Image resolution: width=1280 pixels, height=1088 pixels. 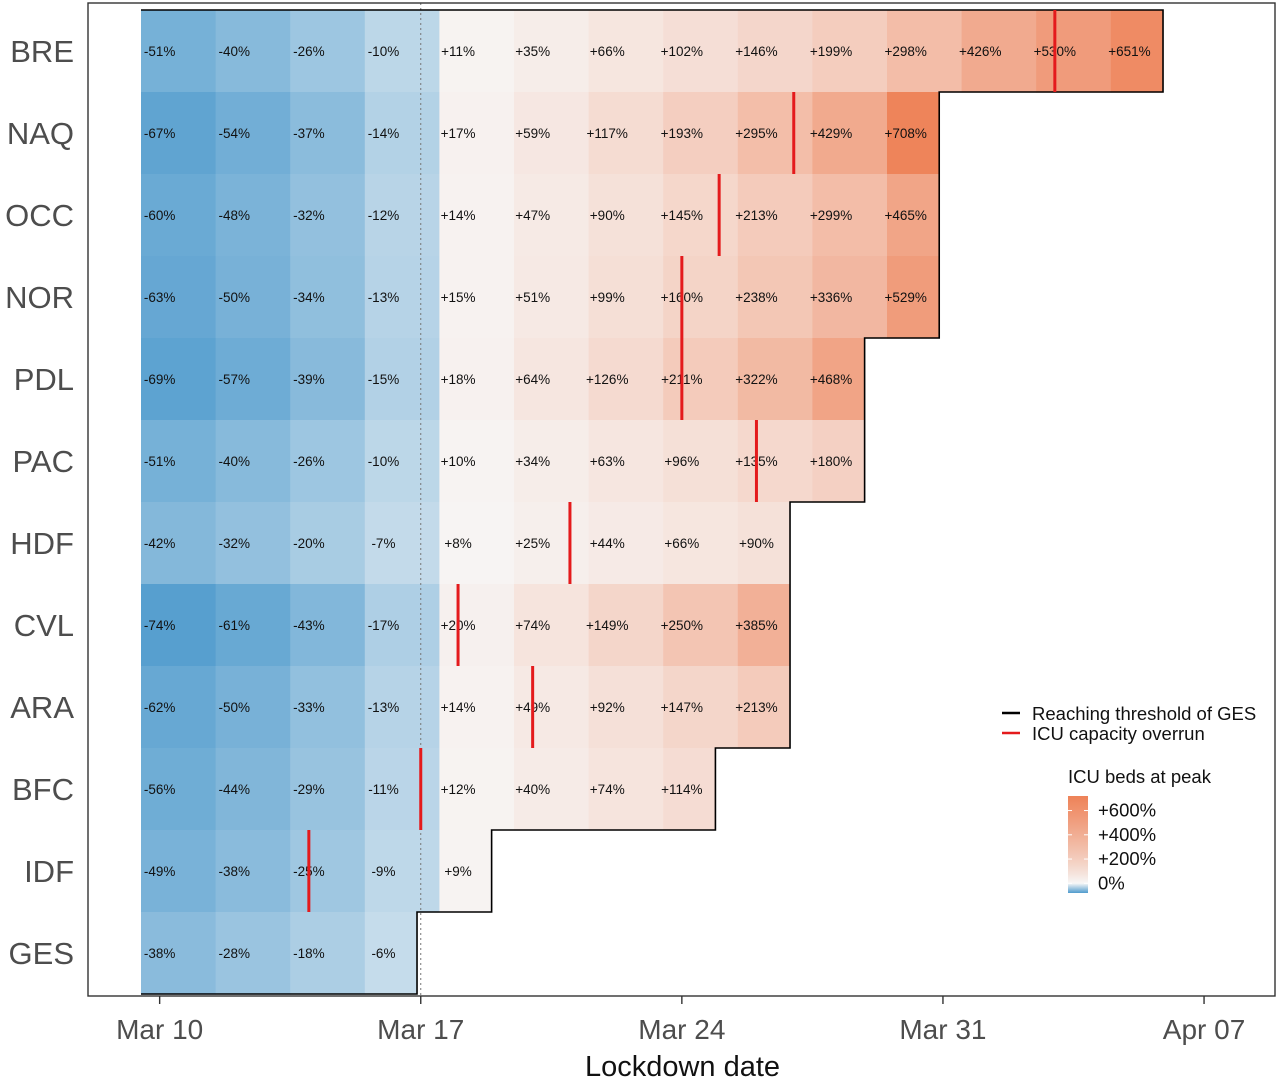 What do you see at coordinates (457, 543) in the screenshot?
I see `cell-value-label: +8%` at bounding box center [457, 543].